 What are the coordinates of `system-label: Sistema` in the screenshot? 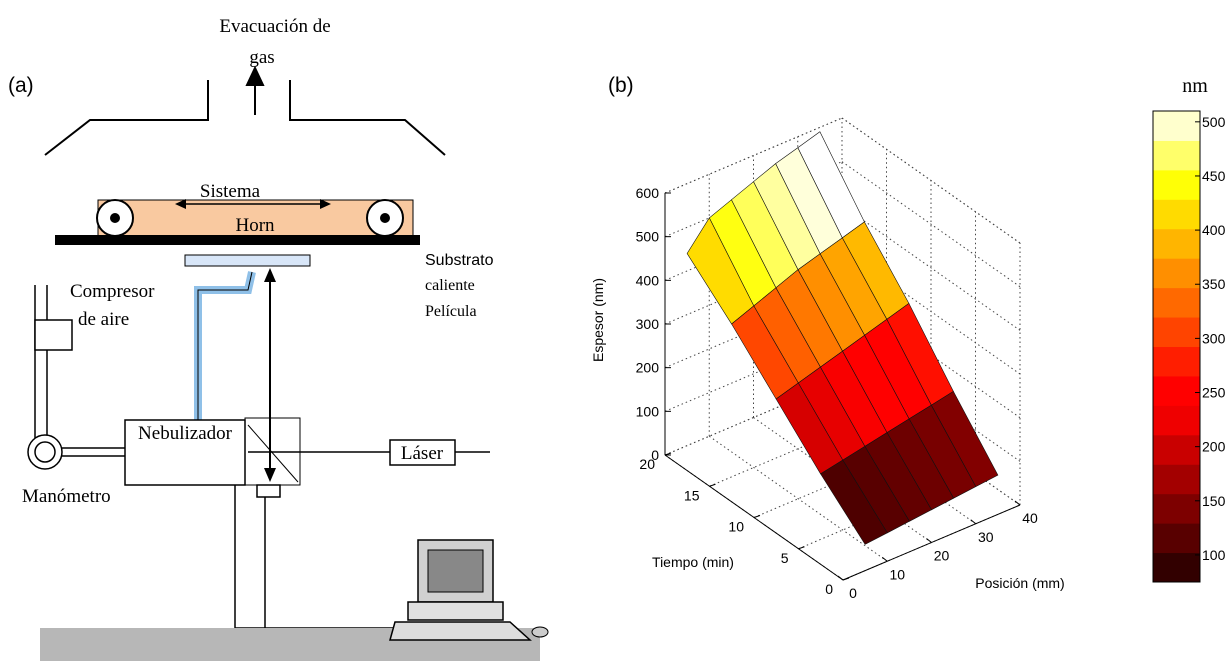 It's located at (230, 191).